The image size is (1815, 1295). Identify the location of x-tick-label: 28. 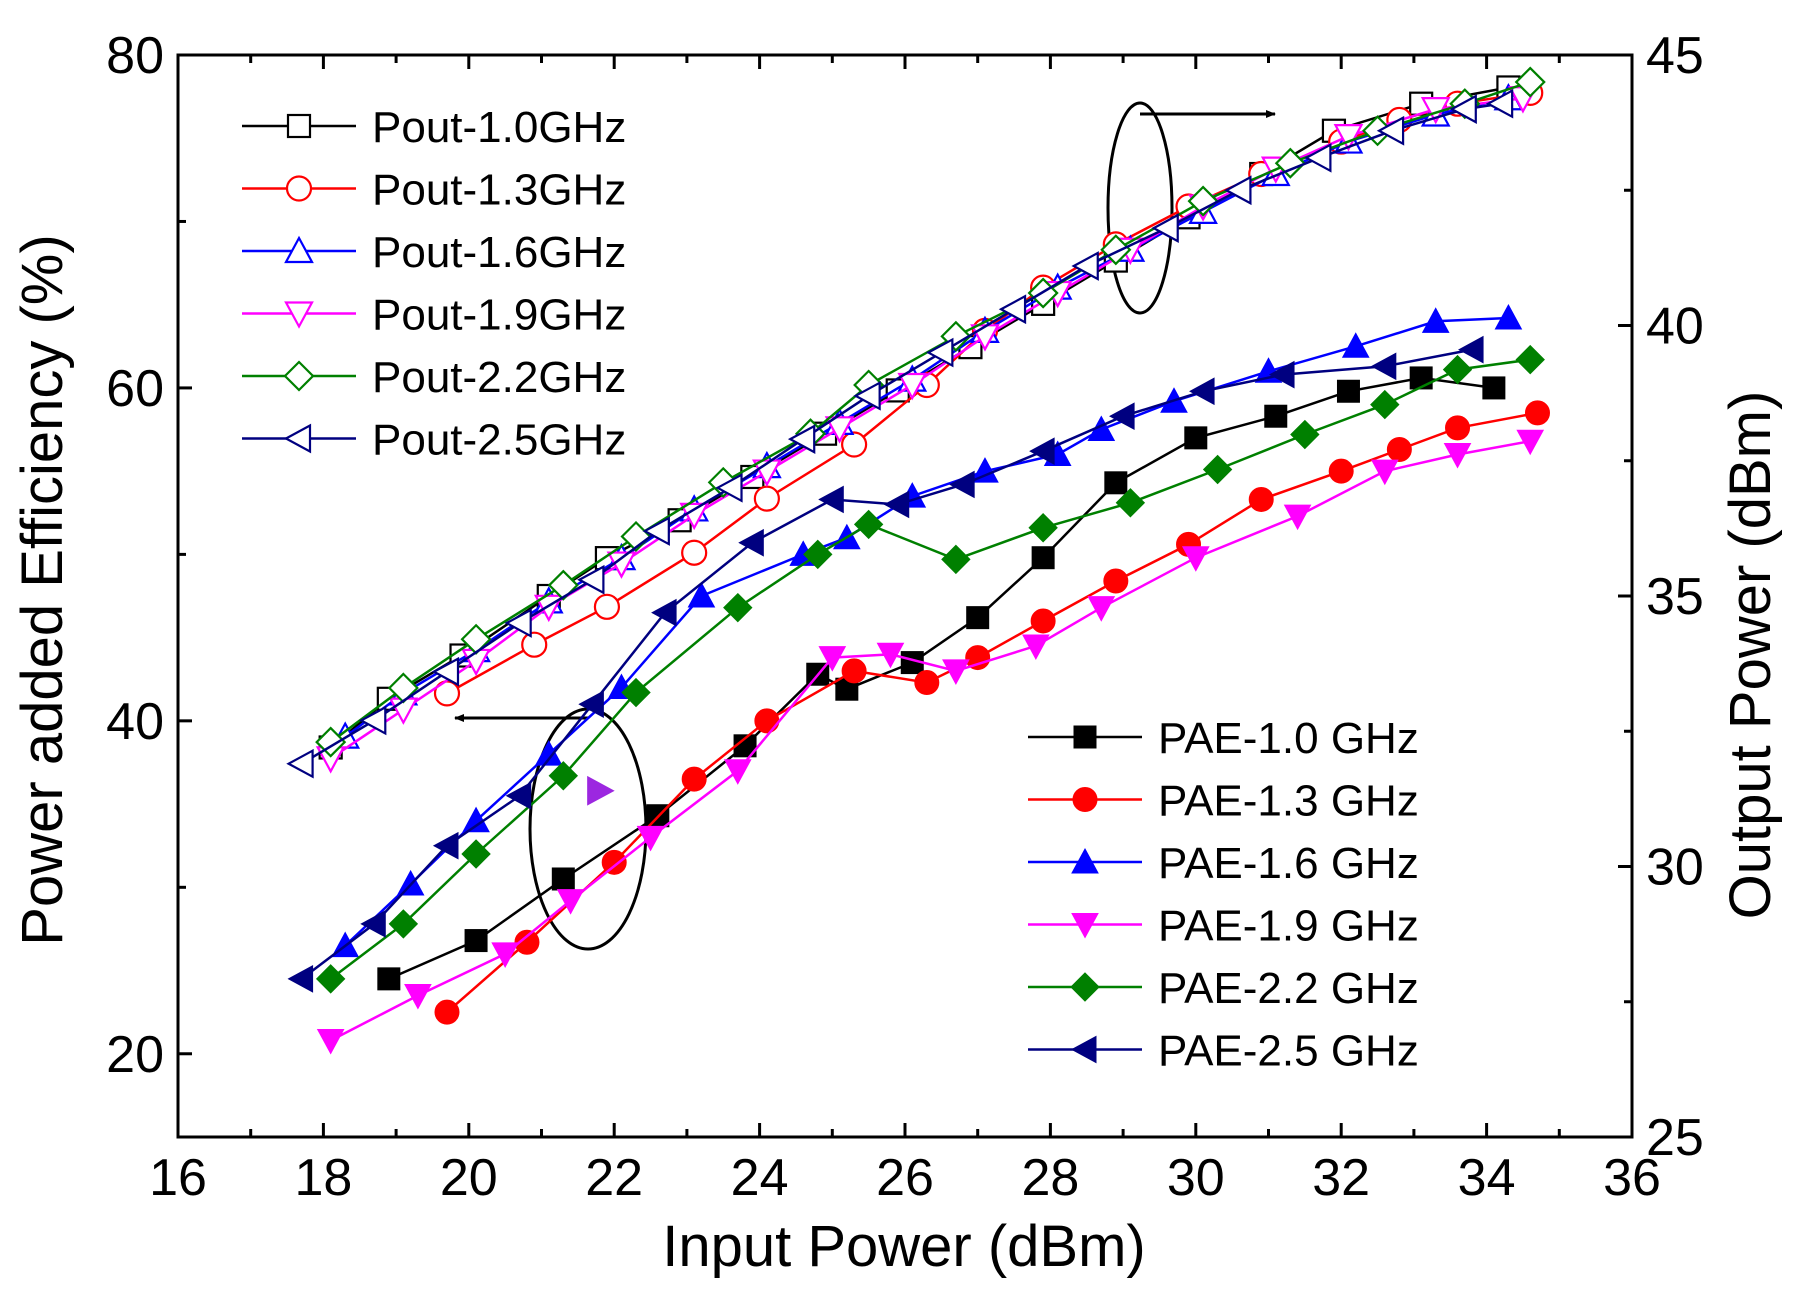
(1050, 1178).